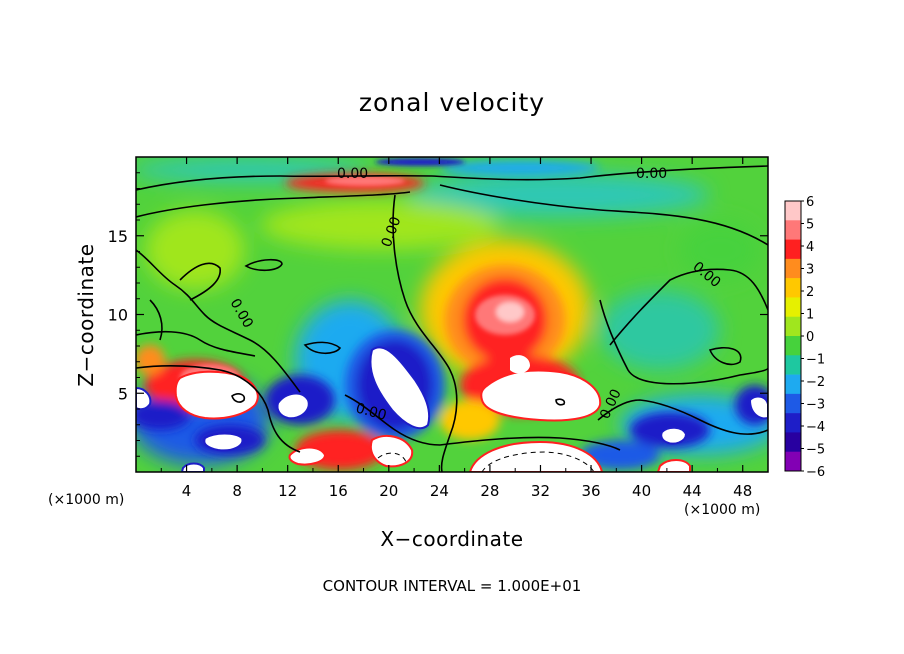  What do you see at coordinates (815, 472) in the screenshot?
I see `colorbar-tick-label: −6` at bounding box center [815, 472].